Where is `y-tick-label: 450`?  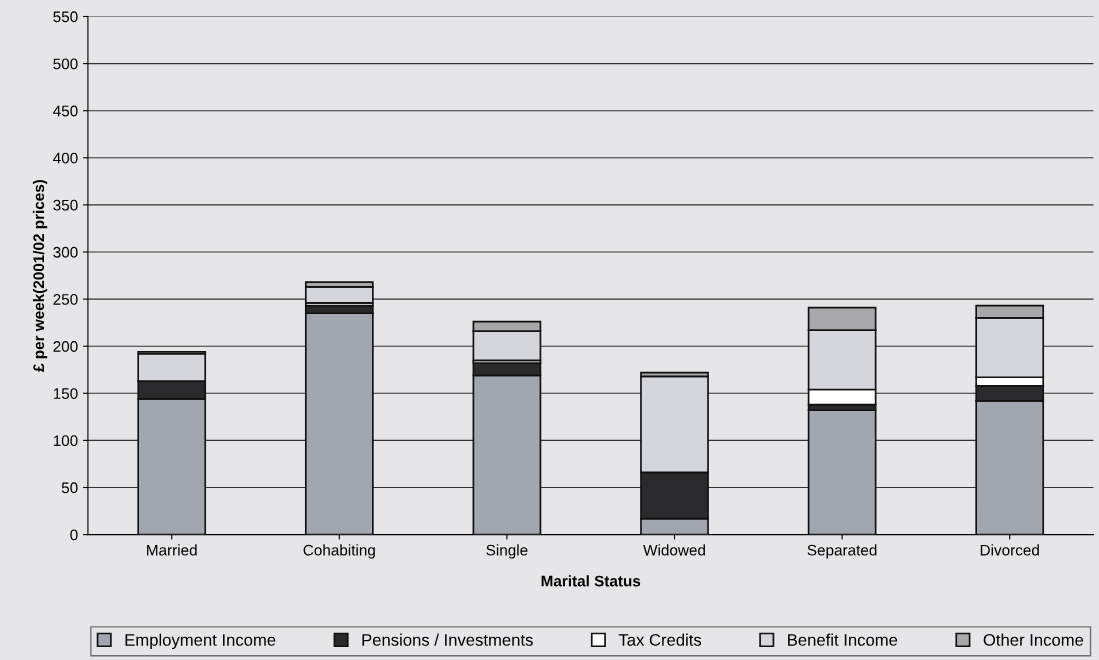
y-tick-label: 450 is located at coordinates (65, 111).